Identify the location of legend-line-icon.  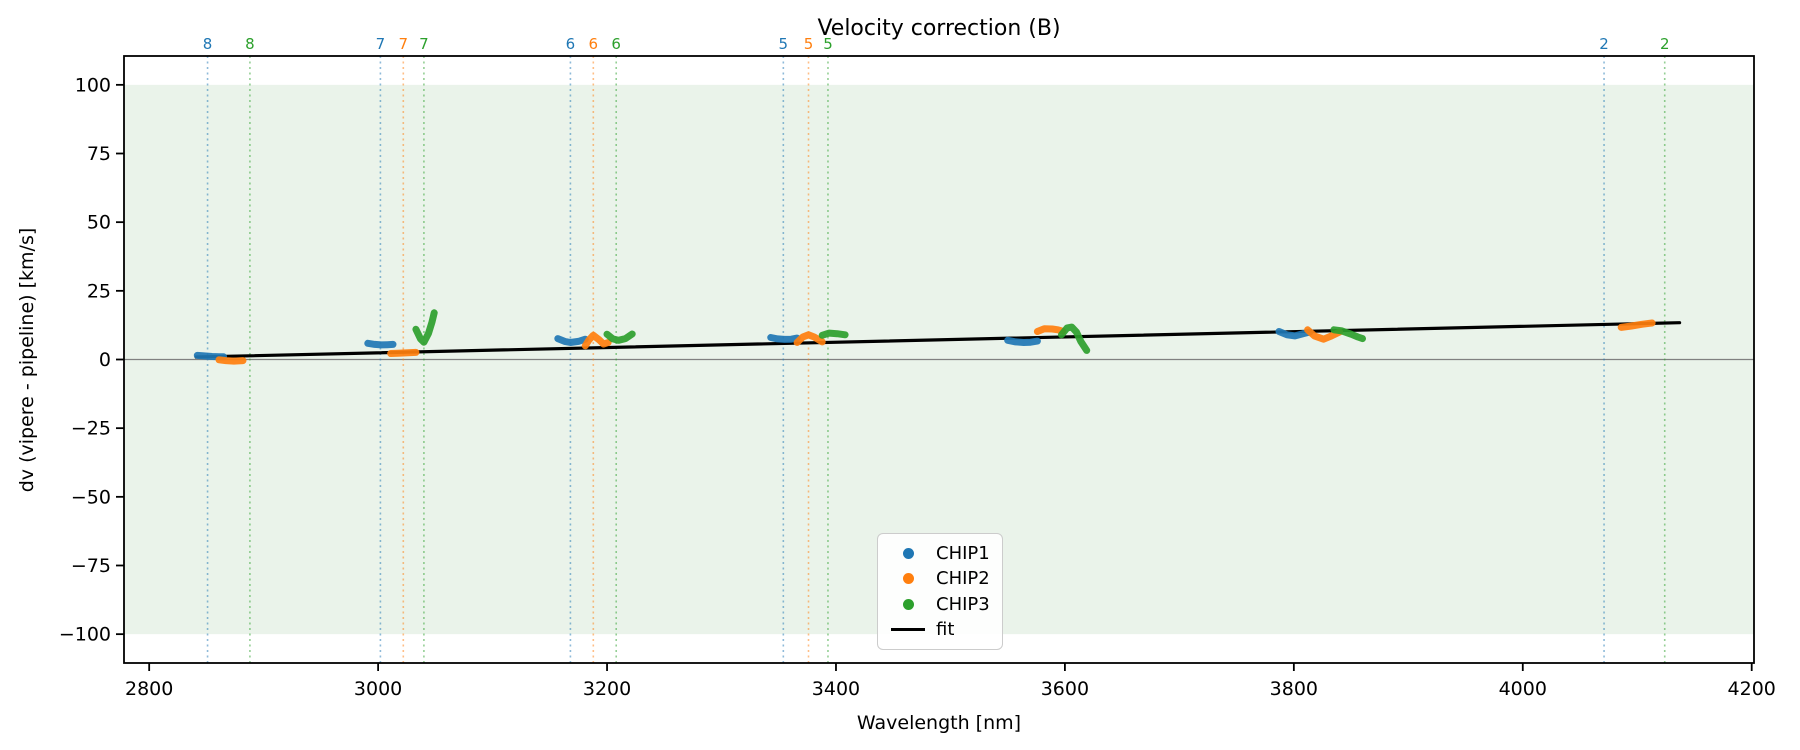
(908, 629).